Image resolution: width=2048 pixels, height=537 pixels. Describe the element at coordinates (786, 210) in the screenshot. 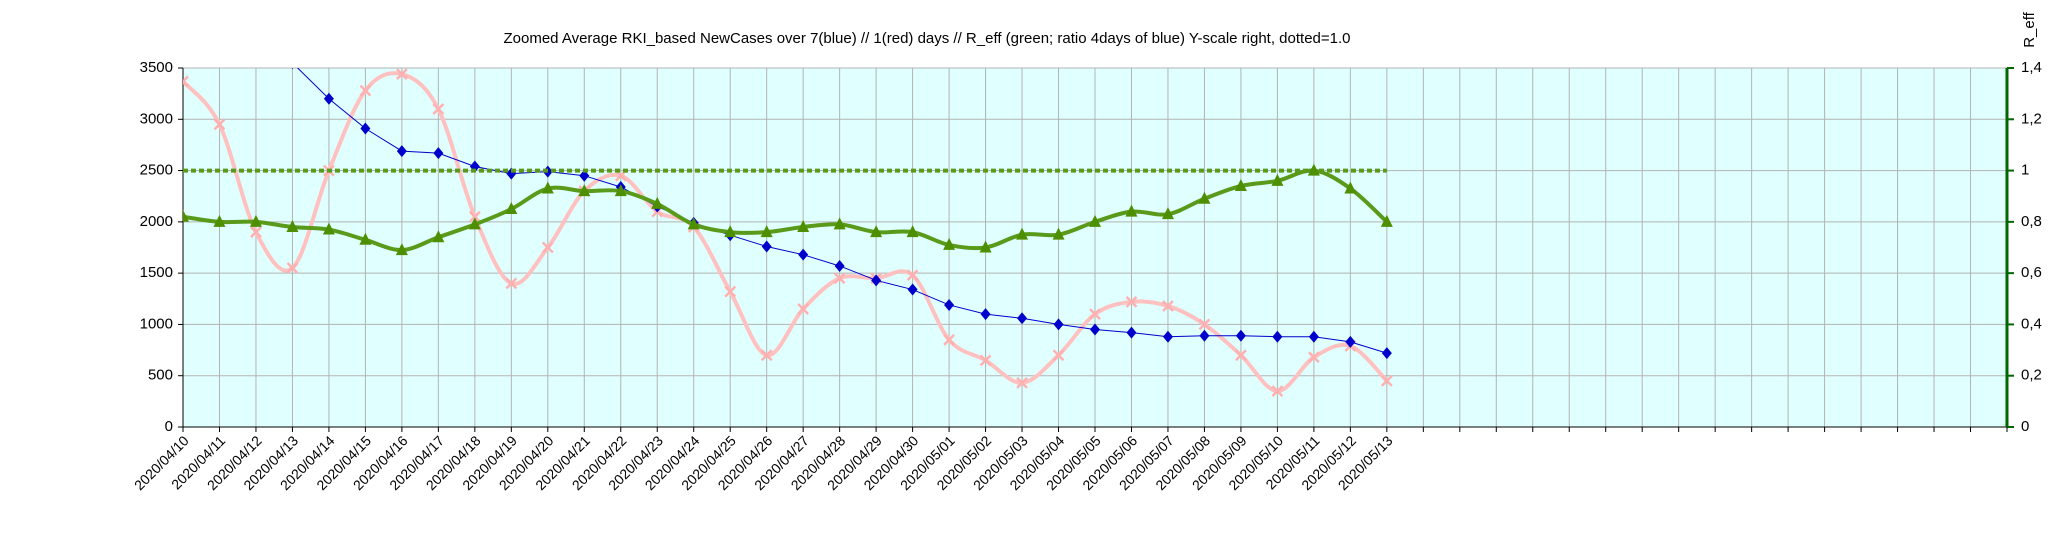

I see `series-line` at that location.